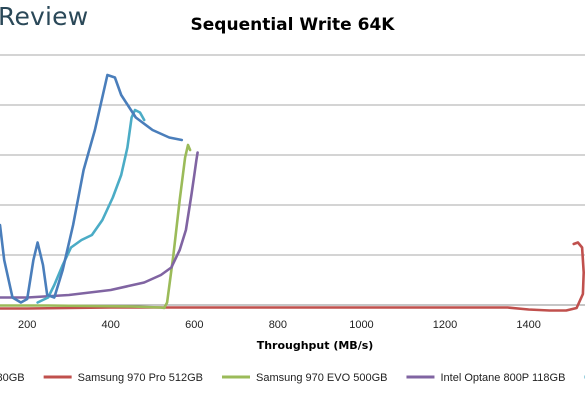 The width and height of the screenshot is (585, 401). I want to click on chart-title: Sequential Write 64K, so click(292, 25).